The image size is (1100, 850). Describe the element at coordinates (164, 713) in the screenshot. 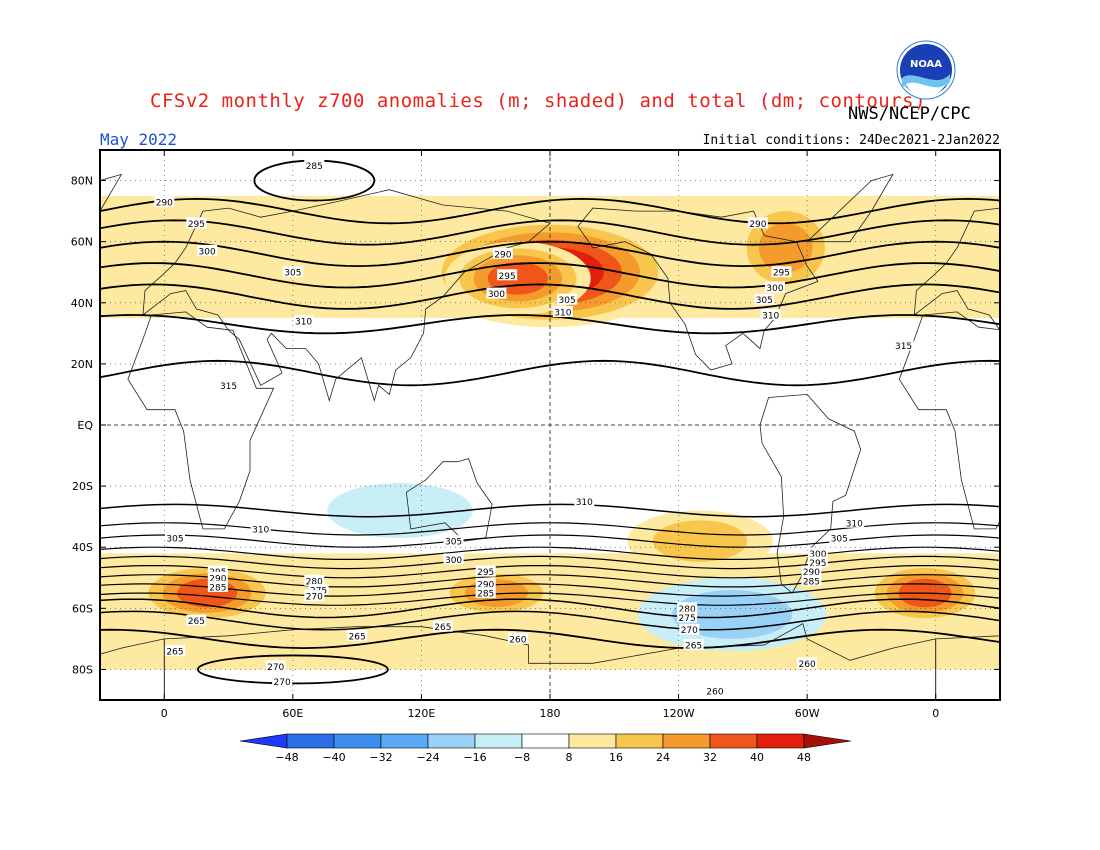

I see `lon-tick-label: 0` at that location.